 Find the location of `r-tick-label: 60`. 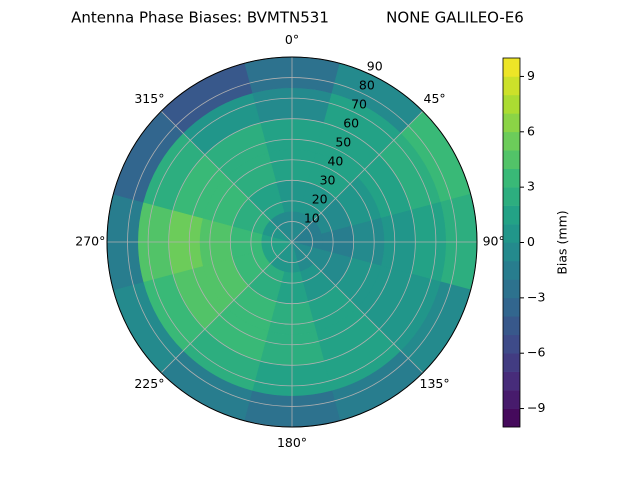

r-tick-label: 60 is located at coordinates (351, 123).